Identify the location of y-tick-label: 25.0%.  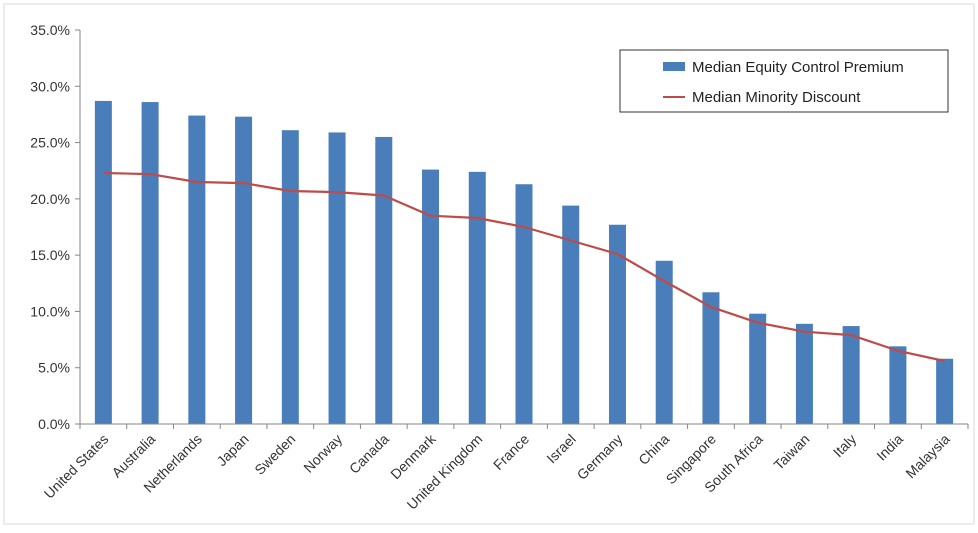
(50, 143).